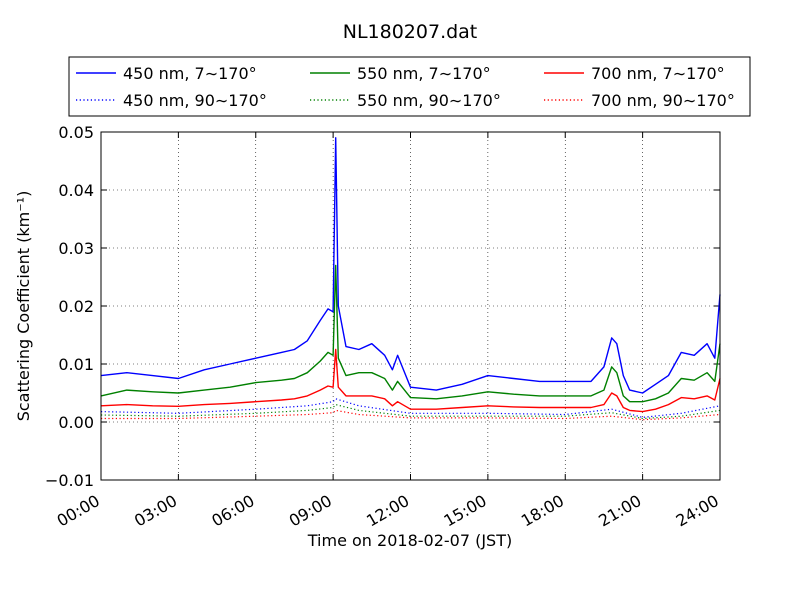 This screenshot has height=600, width=800. Describe the element at coordinates (23, 306) in the screenshot. I see `y-axis-label: Scattering Coefficient (km⁻¹)` at that location.